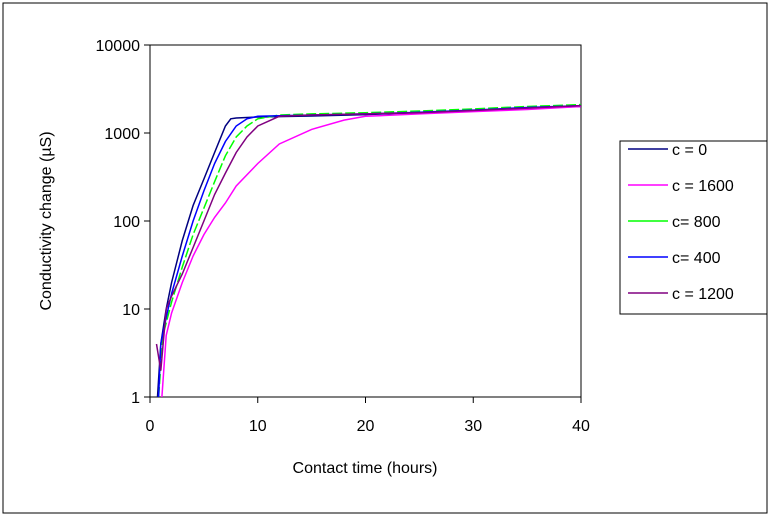  I want to click on x-tick-label: 30, so click(473, 426).